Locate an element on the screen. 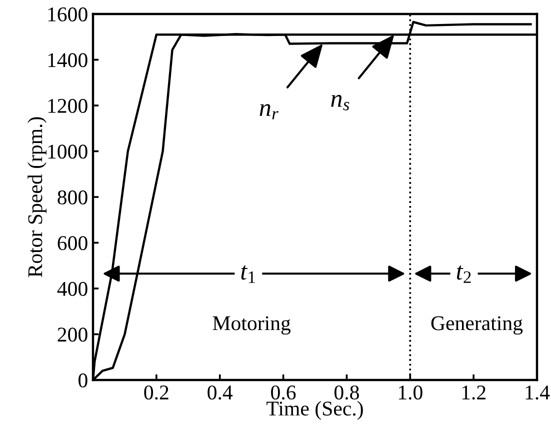  x-tick-label: 1.2 is located at coordinates (474, 393).